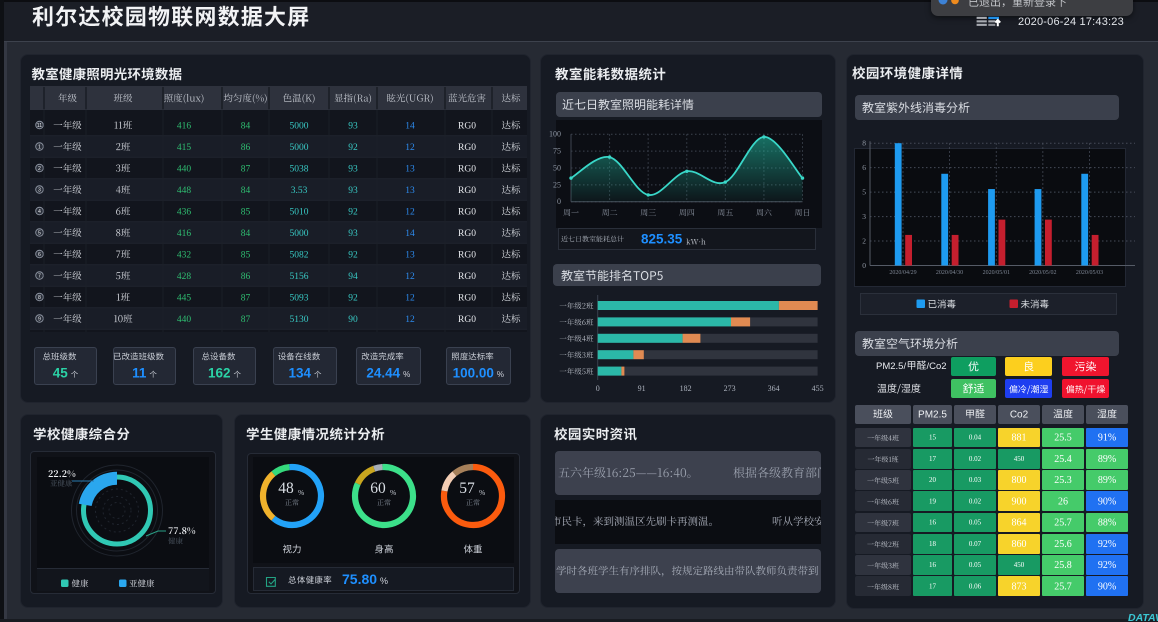 This screenshot has width=1158, height=622. I want to click on svg-text: 864, so click(1019, 523).